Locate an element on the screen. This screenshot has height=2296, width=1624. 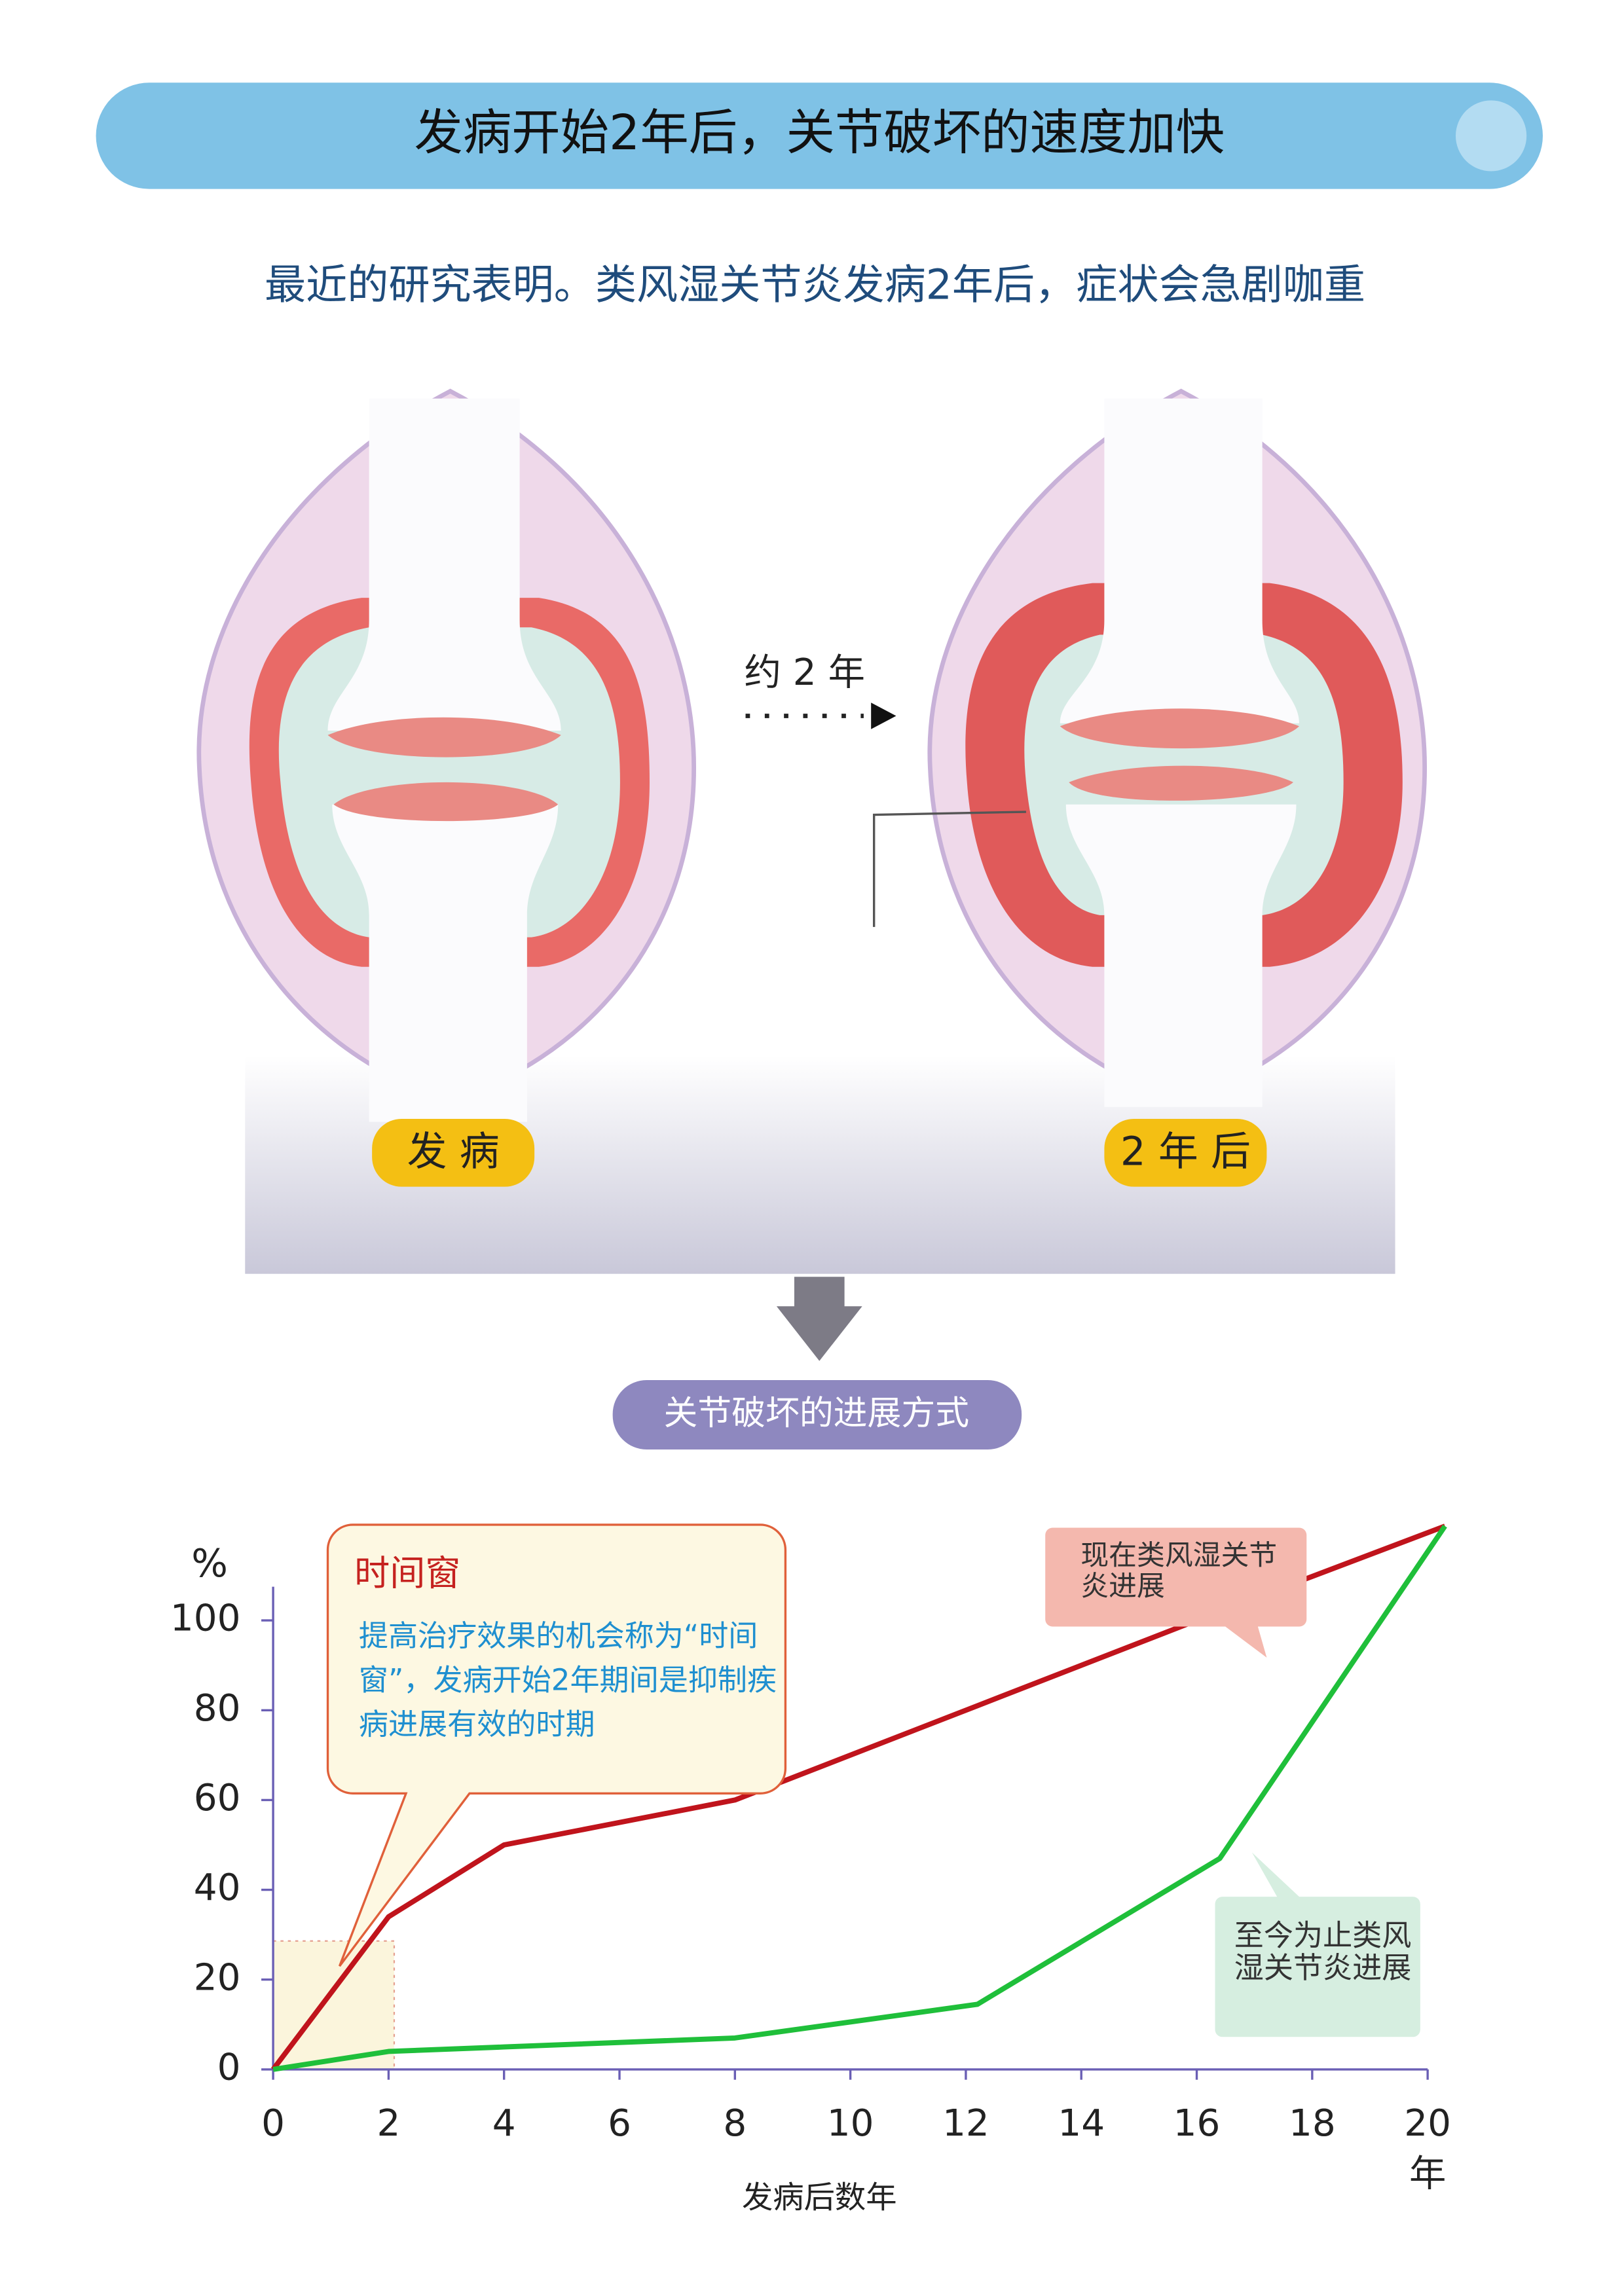
x-unit-label: 年 is located at coordinates (1427, 2174).